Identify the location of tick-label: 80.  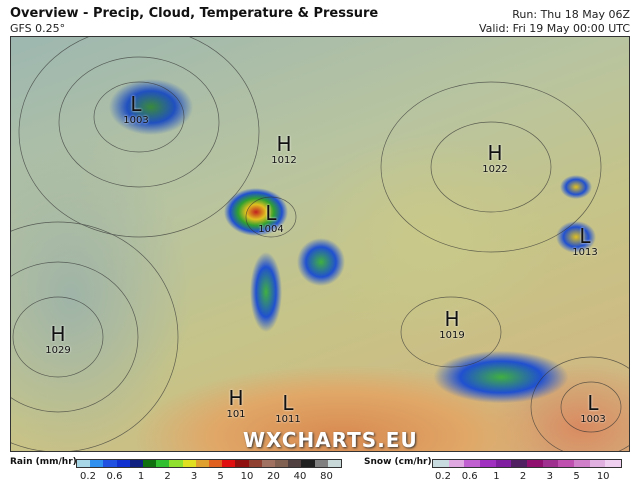
(326, 476).